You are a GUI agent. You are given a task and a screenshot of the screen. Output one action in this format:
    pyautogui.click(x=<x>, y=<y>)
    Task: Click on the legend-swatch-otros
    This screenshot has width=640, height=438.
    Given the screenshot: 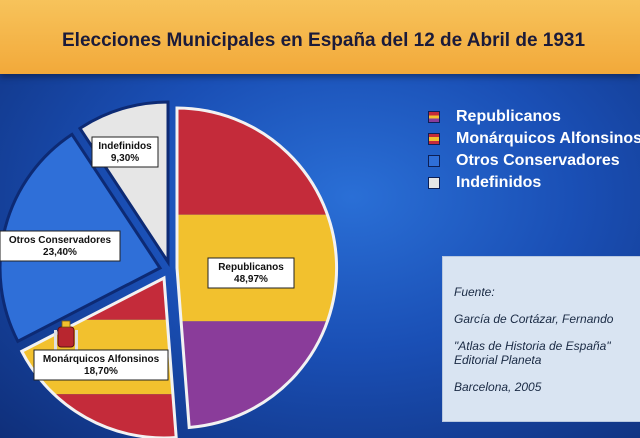 What is the action you would take?
    pyautogui.click(x=434, y=161)
    